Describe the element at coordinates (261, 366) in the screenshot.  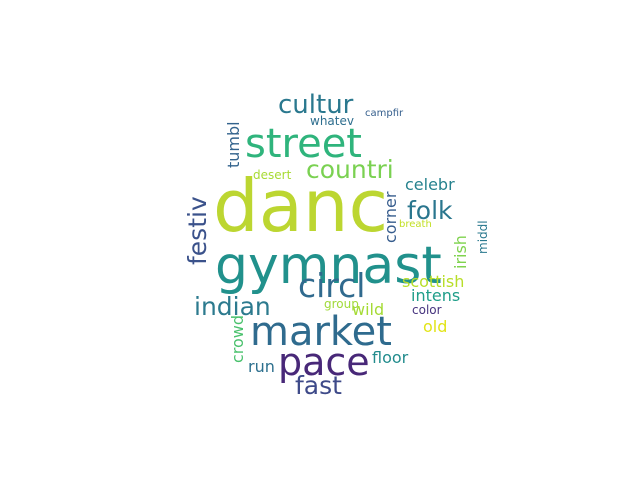
I see `word-run: run` at that location.